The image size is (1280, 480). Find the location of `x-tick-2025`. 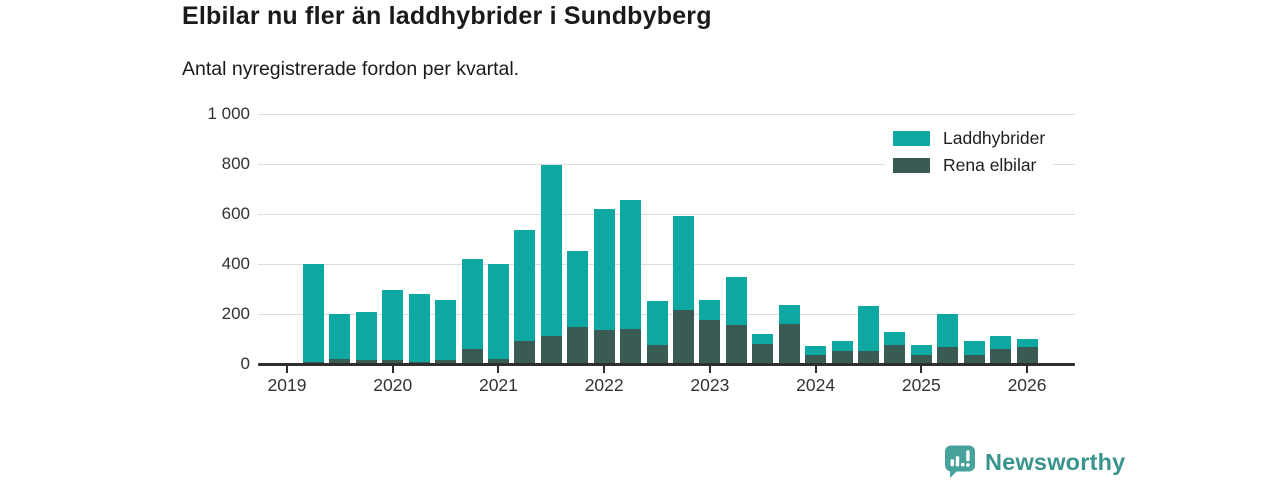

x-tick-2025 is located at coordinates (921, 369).